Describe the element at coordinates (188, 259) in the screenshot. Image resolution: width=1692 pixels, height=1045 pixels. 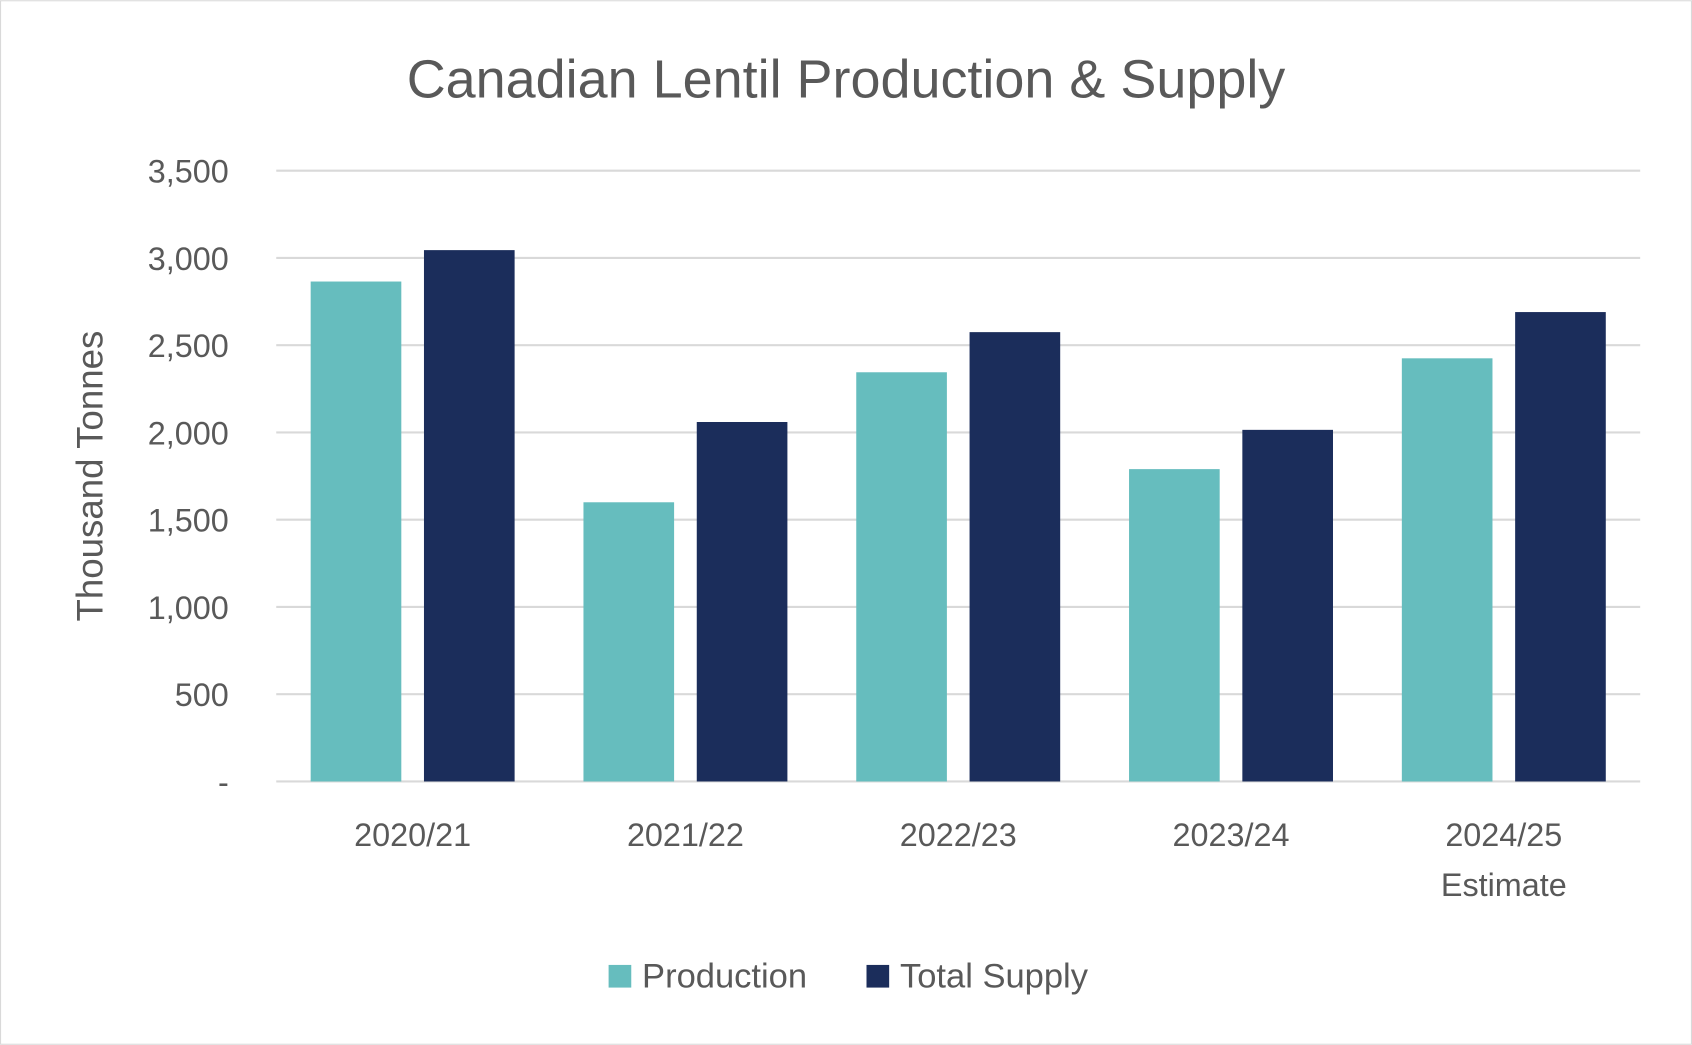
I see `y-tick-label: 3,000` at that location.